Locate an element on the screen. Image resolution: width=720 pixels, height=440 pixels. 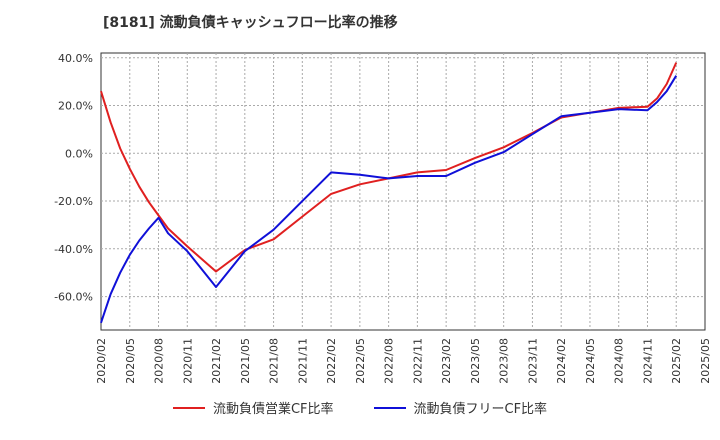
x-tick-label: 2021/11 is located at coordinates (302, 361).